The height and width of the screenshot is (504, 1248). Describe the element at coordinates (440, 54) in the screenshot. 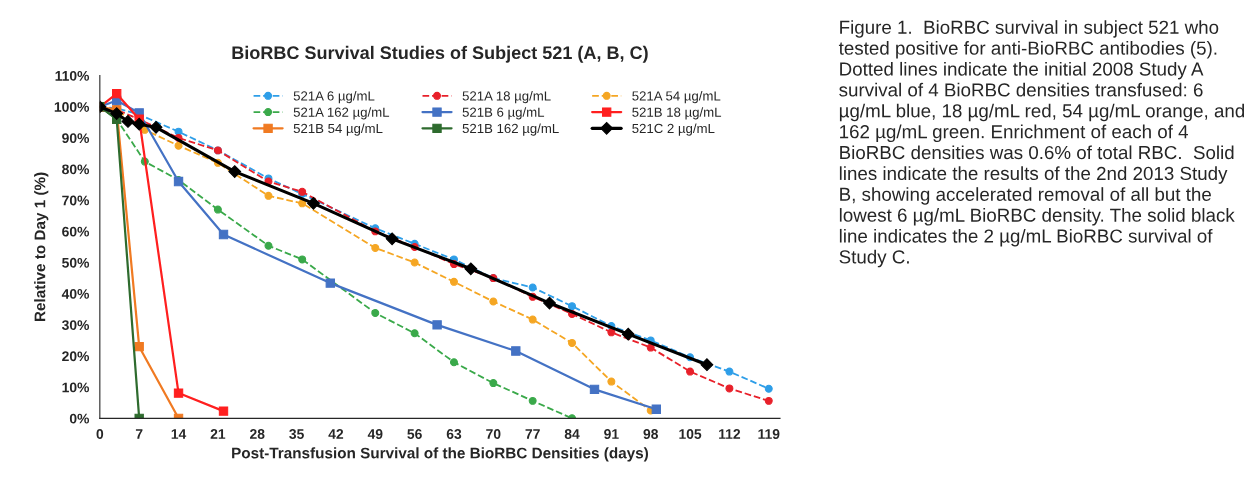

I see `chart-title: BioRBC Survival Studies of Subject 521 (A, B, C)` at that location.